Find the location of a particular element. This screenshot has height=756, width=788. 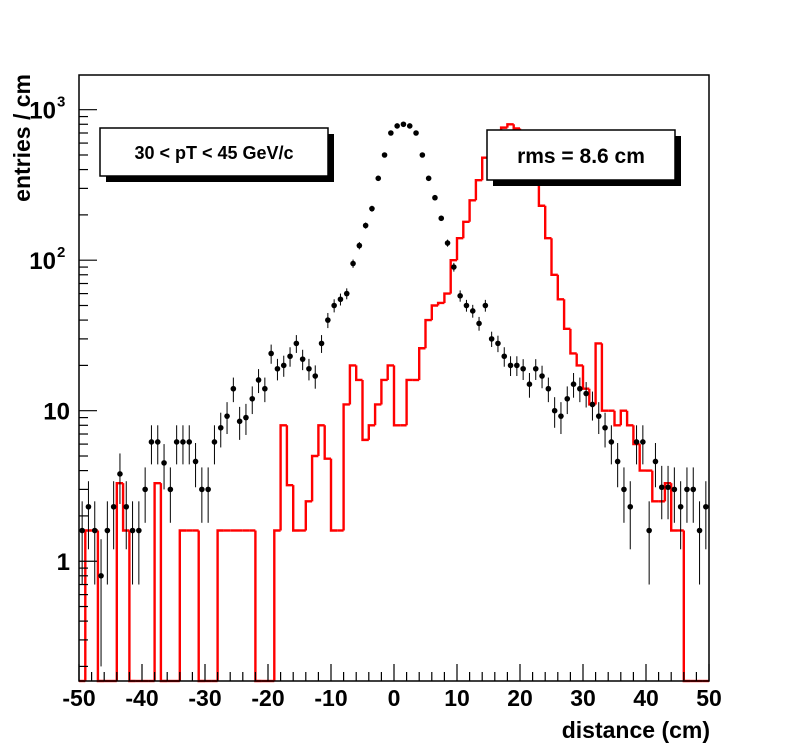

x-axis-ticks: -50 -40 -30 -20 -10 0 10 20 30 40 50 is located at coordinates (392, 687).